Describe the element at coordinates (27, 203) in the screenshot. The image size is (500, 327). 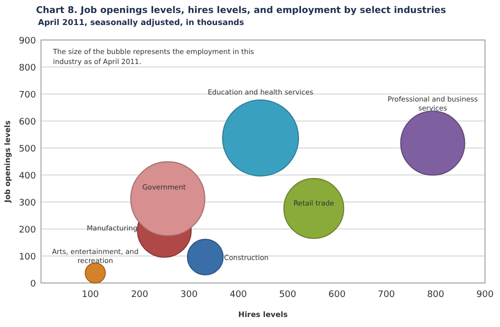
I see `y-tick-label: 300` at that location.